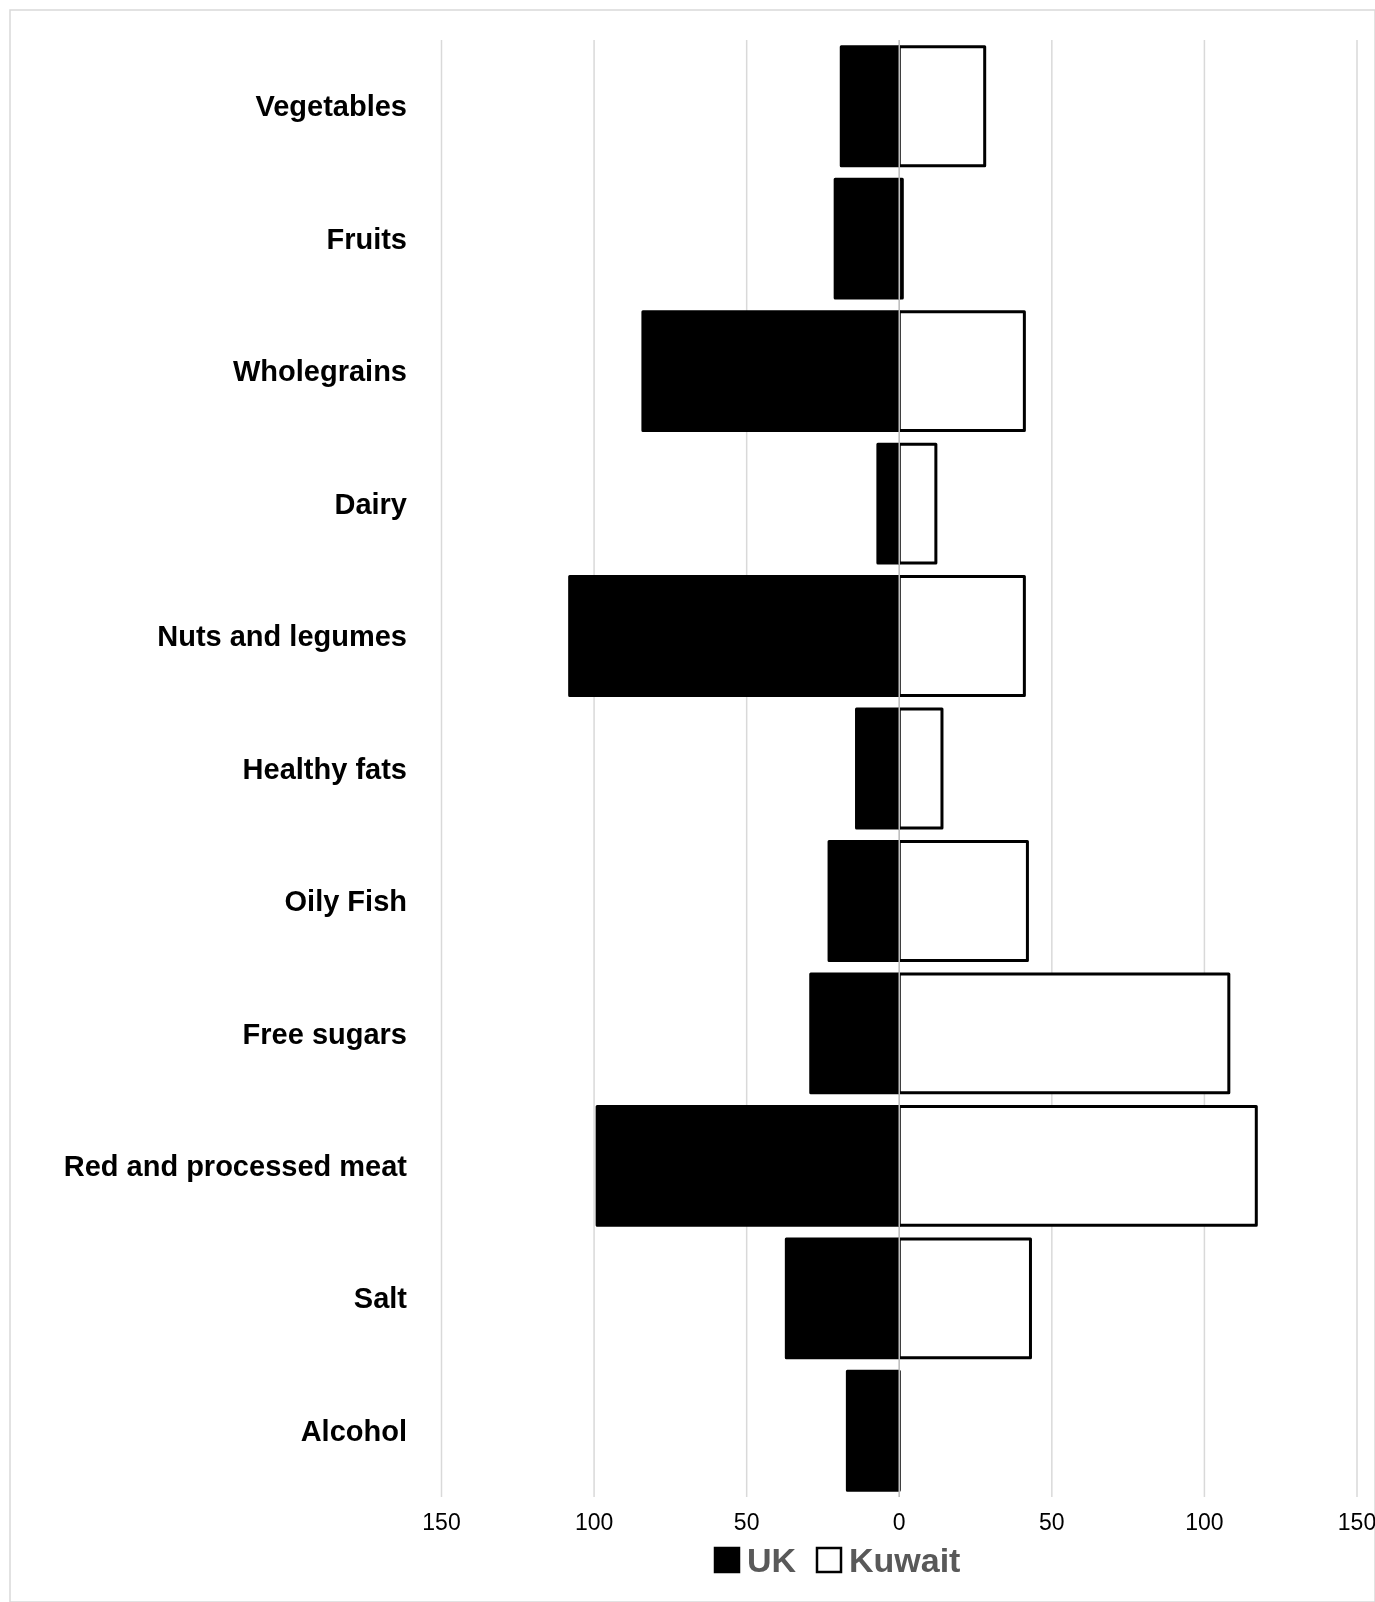 This screenshot has height=1602, width=1375. I want to click on y-tick-label: Vegetables, so click(331, 106).